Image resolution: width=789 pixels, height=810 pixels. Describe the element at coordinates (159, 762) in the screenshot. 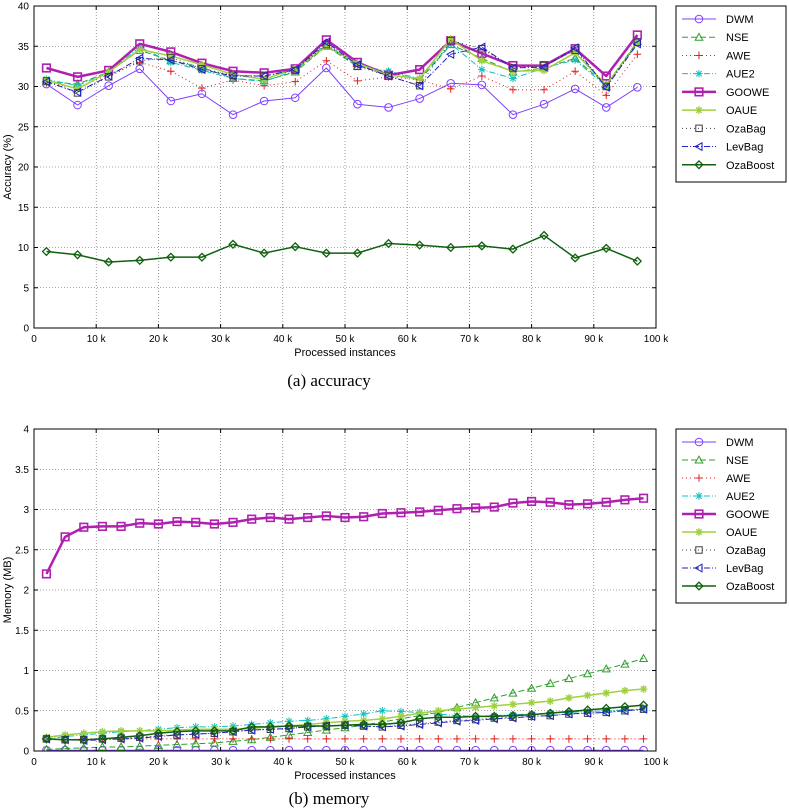

I see `memory-x-tick-label: 20 k` at that location.